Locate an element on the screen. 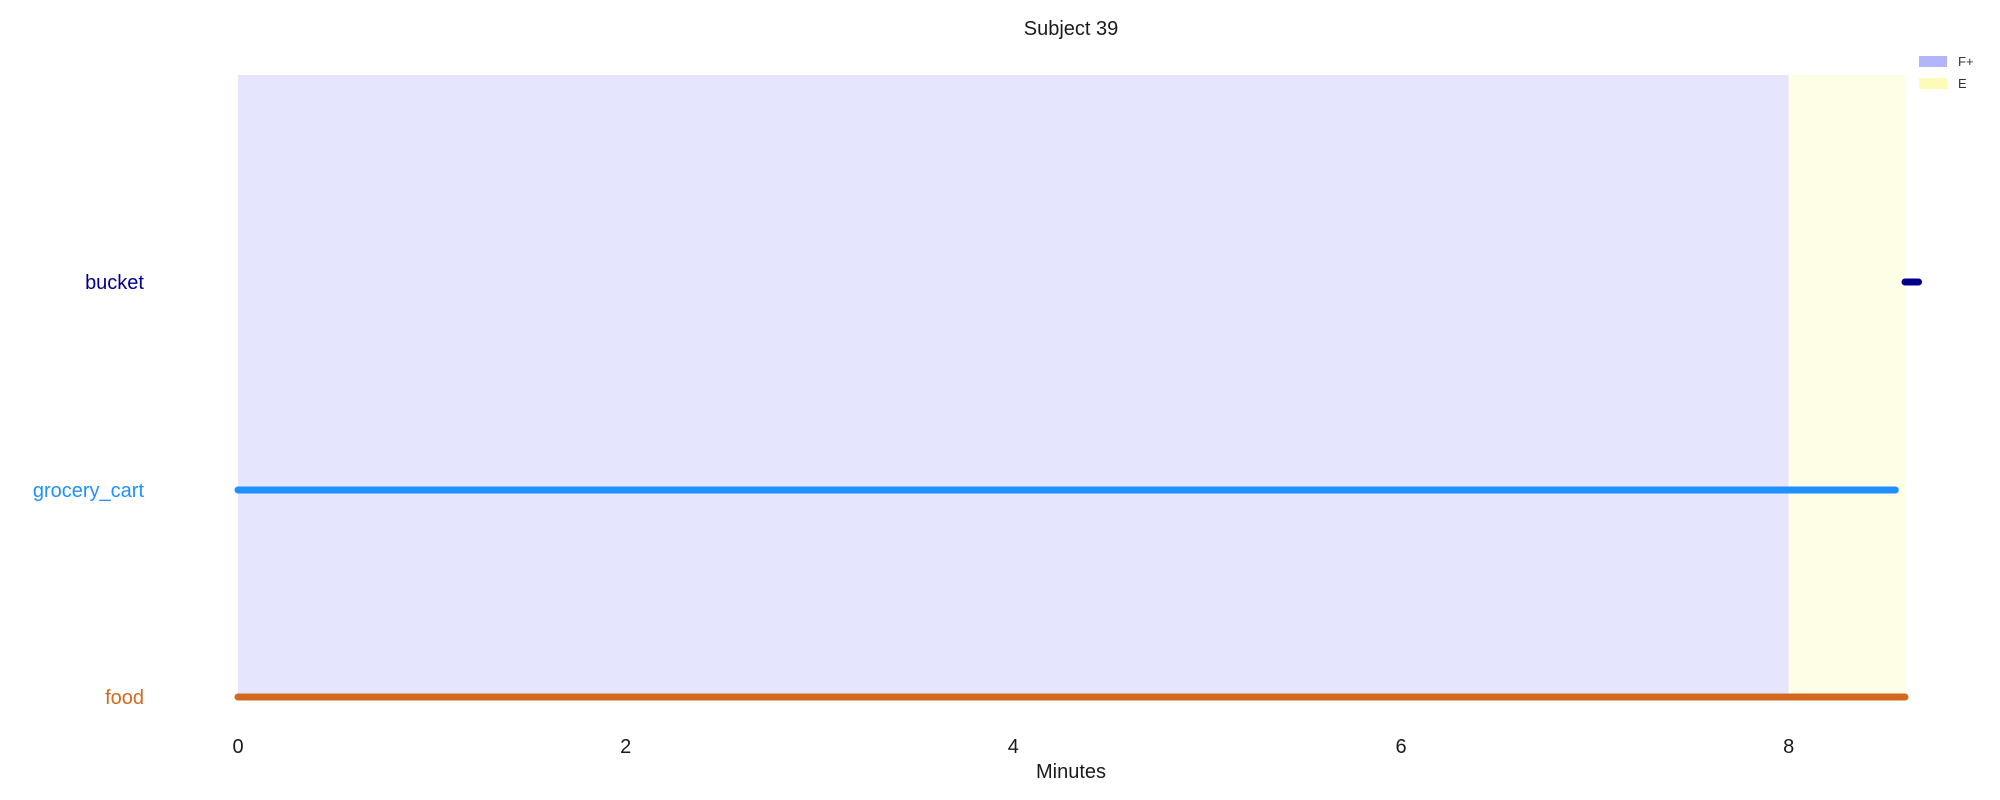 This screenshot has width=2000, height=800. x-tick-label-3: 6 is located at coordinates (1400, 747).